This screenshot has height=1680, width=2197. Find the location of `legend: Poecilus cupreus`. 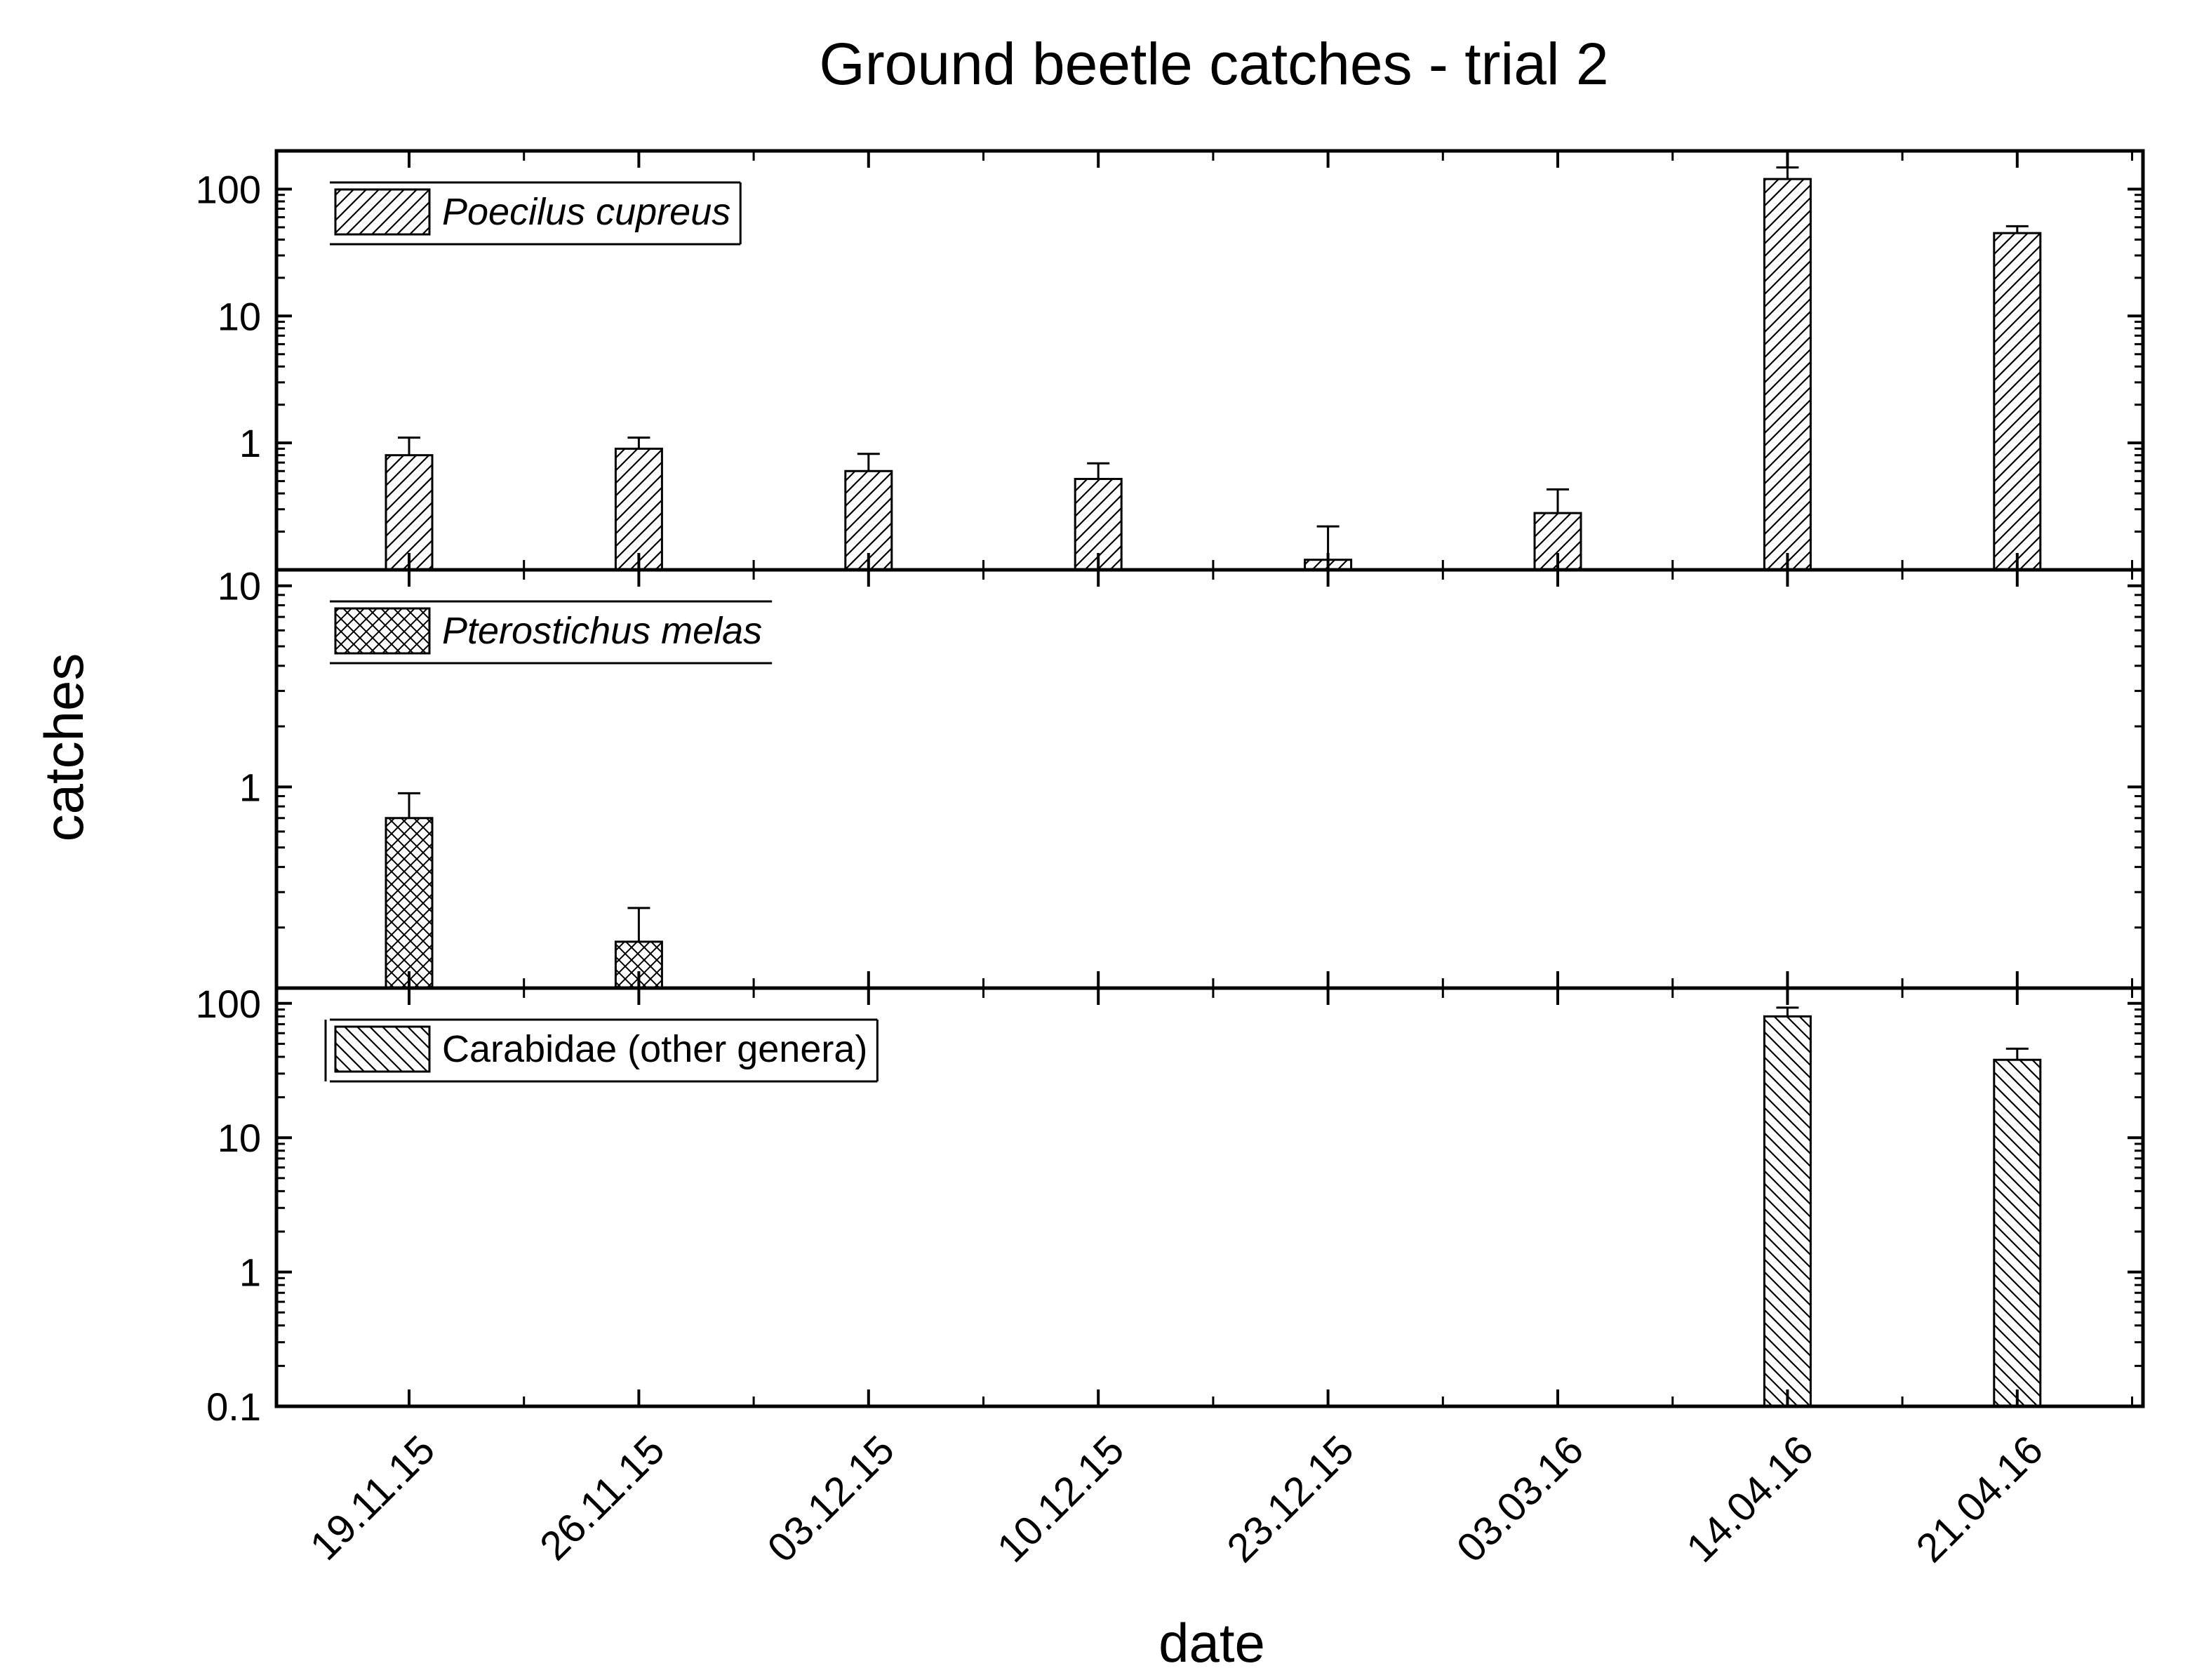

legend: Poecilus cupreus is located at coordinates (536, 213).